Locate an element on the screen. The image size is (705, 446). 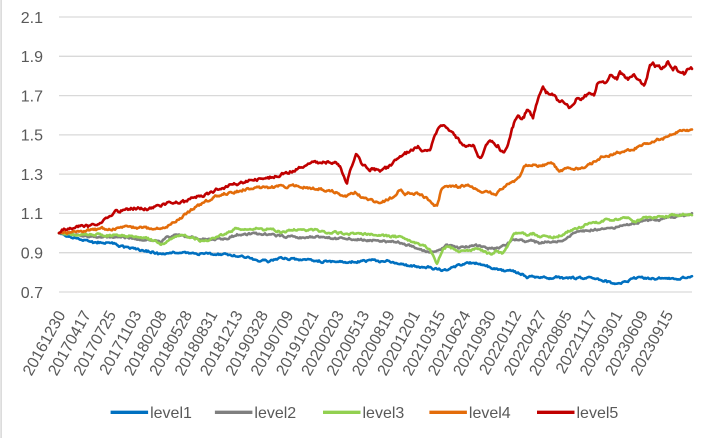
svg-text: 1.3 is located at coordinates (32, 175).